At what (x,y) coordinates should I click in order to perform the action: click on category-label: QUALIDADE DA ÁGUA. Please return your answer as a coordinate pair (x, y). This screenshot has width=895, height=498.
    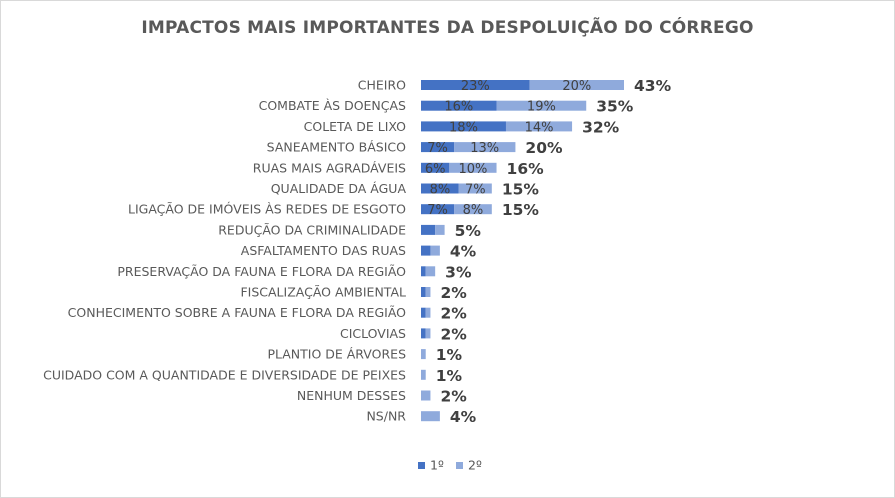
    Looking at the image, I should click on (339, 188).